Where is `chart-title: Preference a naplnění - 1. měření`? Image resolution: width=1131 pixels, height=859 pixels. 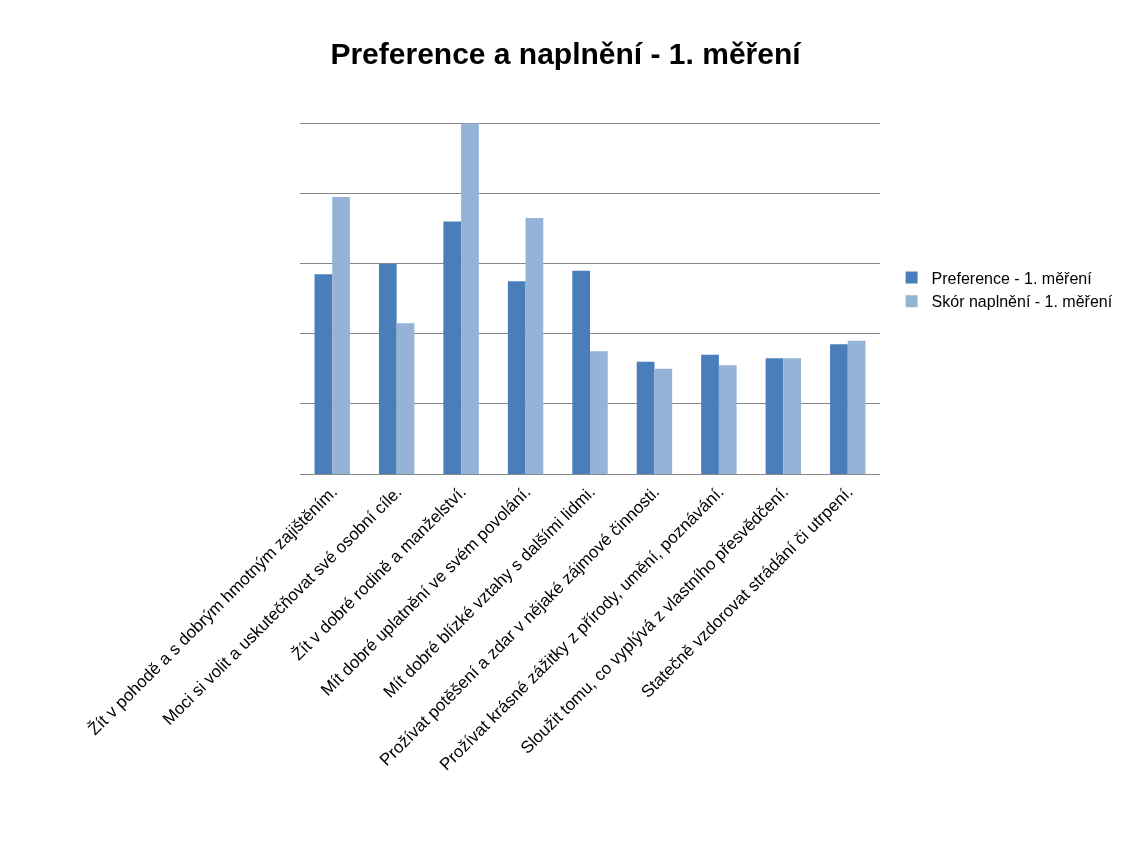
chart-title: Preference a naplnění - 1. měření is located at coordinates (566, 53).